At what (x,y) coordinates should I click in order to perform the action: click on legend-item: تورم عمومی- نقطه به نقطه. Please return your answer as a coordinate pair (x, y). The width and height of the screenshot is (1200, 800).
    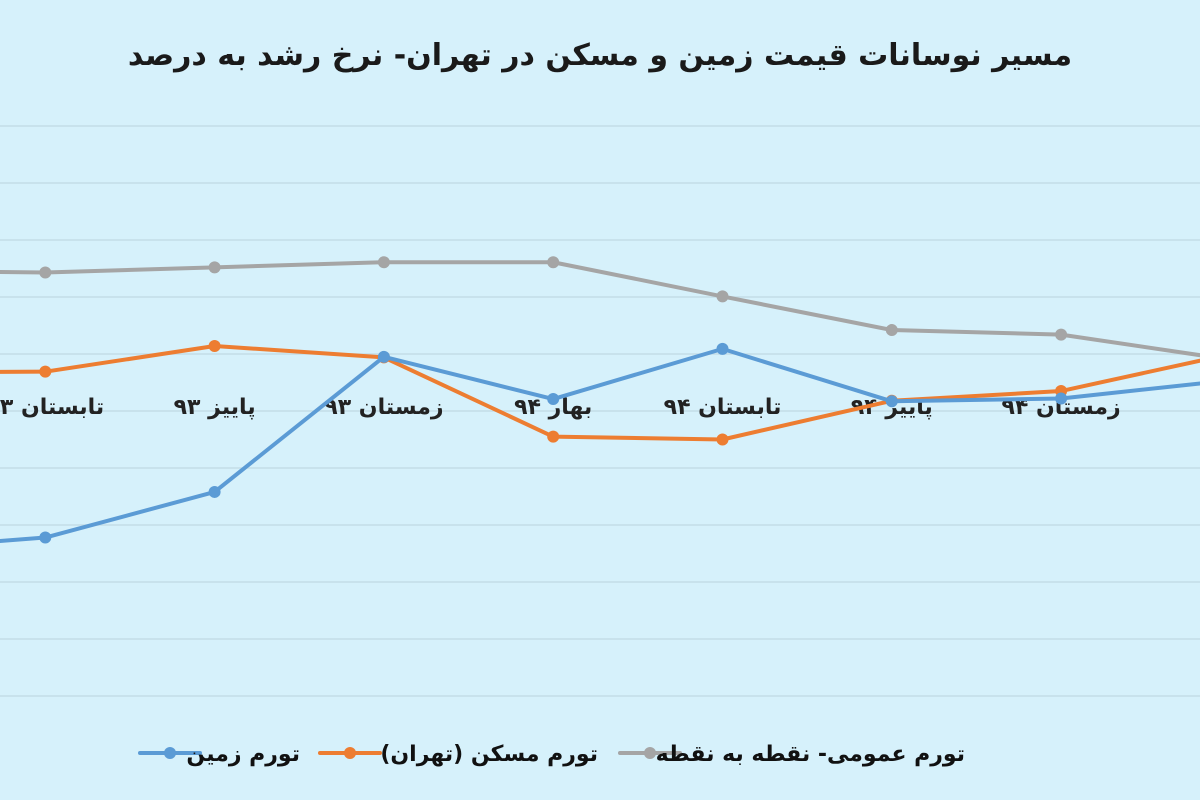
    Looking at the image, I should click on (791, 754).